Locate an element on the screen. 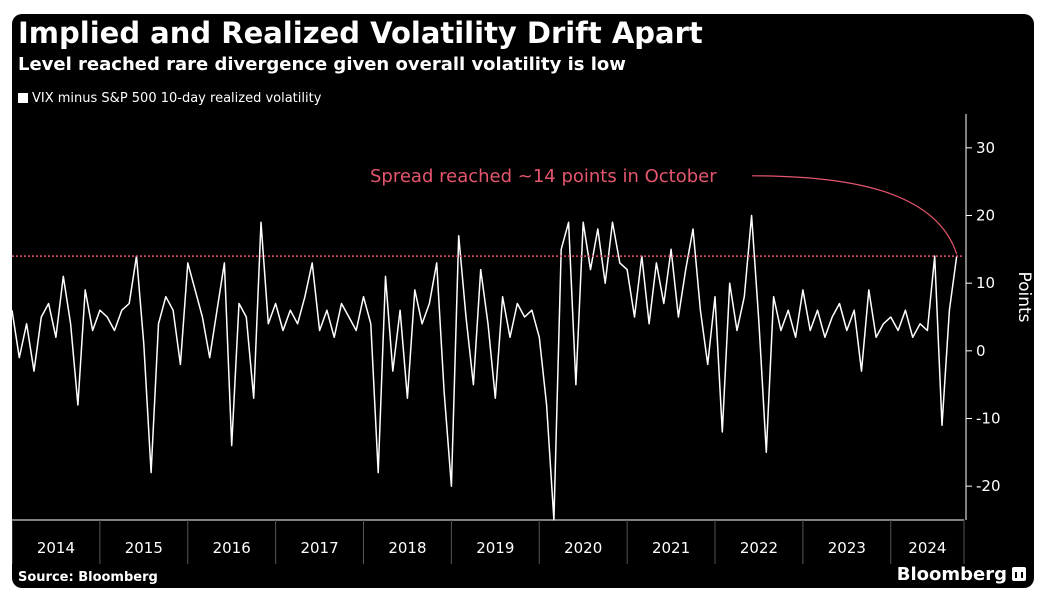 Image resolution: width=1040 pixels, height=591 pixels. x-tick-label: 2014 is located at coordinates (56, 548).